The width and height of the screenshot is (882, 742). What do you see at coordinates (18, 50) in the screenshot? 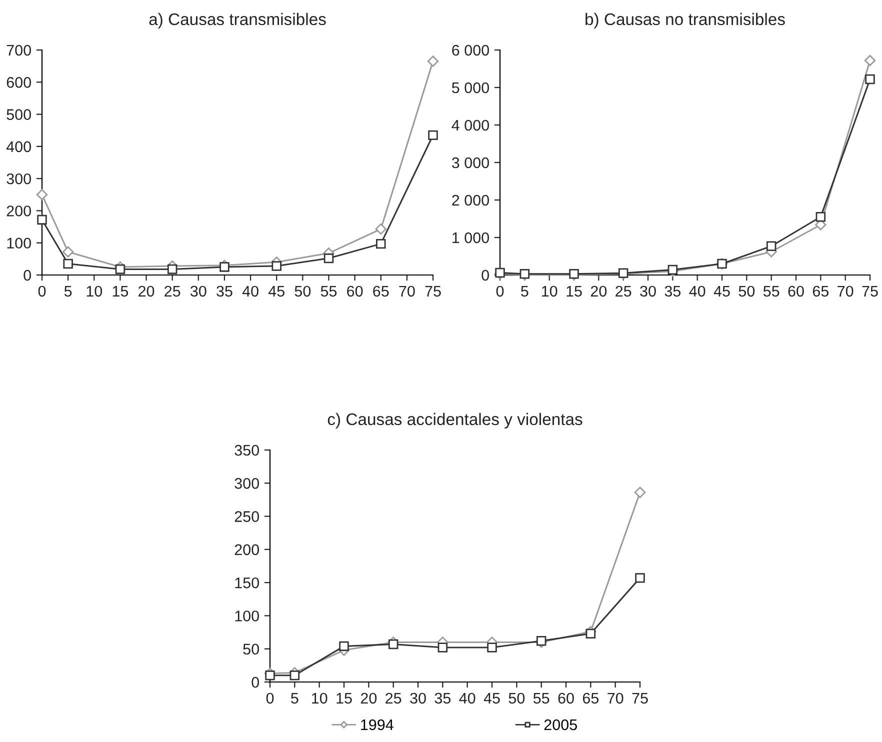
I see `y-tick-label: 700` at bounding box center [18, 50].